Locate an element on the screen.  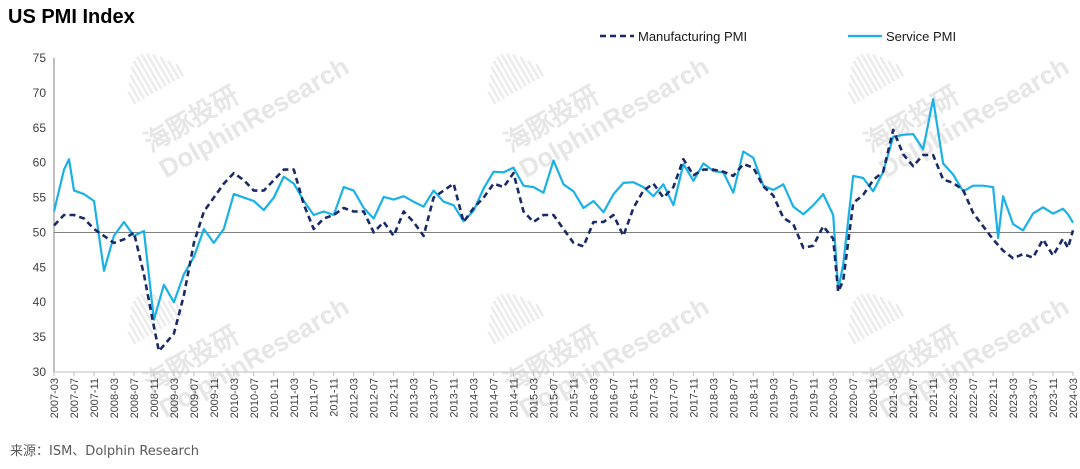
x-tick-label: 2024-03 is located at coordinates (1074, 398).